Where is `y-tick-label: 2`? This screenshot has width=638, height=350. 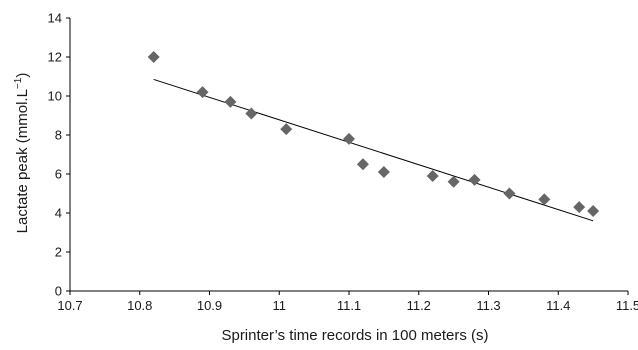
y-tick-label: 2 is located at coordinates (58, 252).